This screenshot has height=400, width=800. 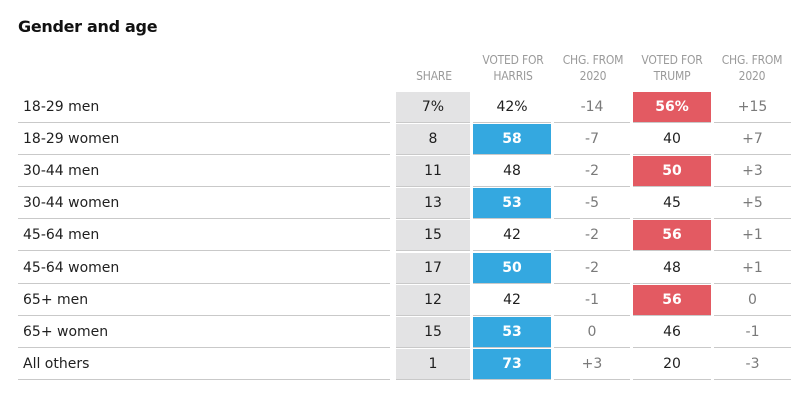 I want to click on chart-title: Gender and age, so click(x=88, y=26).